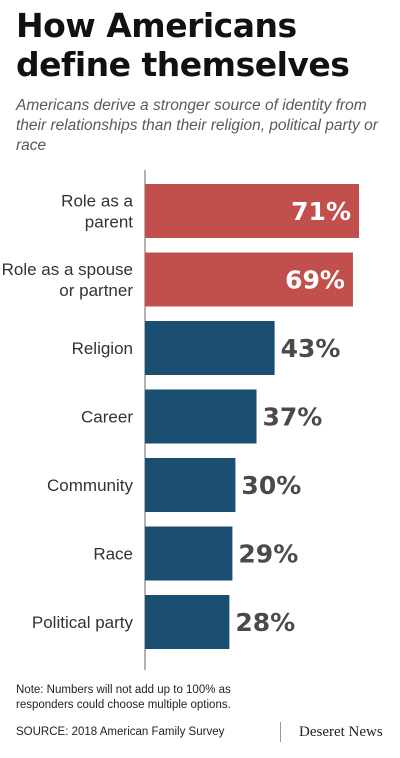 The width and height of the screenshot is (400, 758). I want to click on value-label: 28%, so click(265, 622).